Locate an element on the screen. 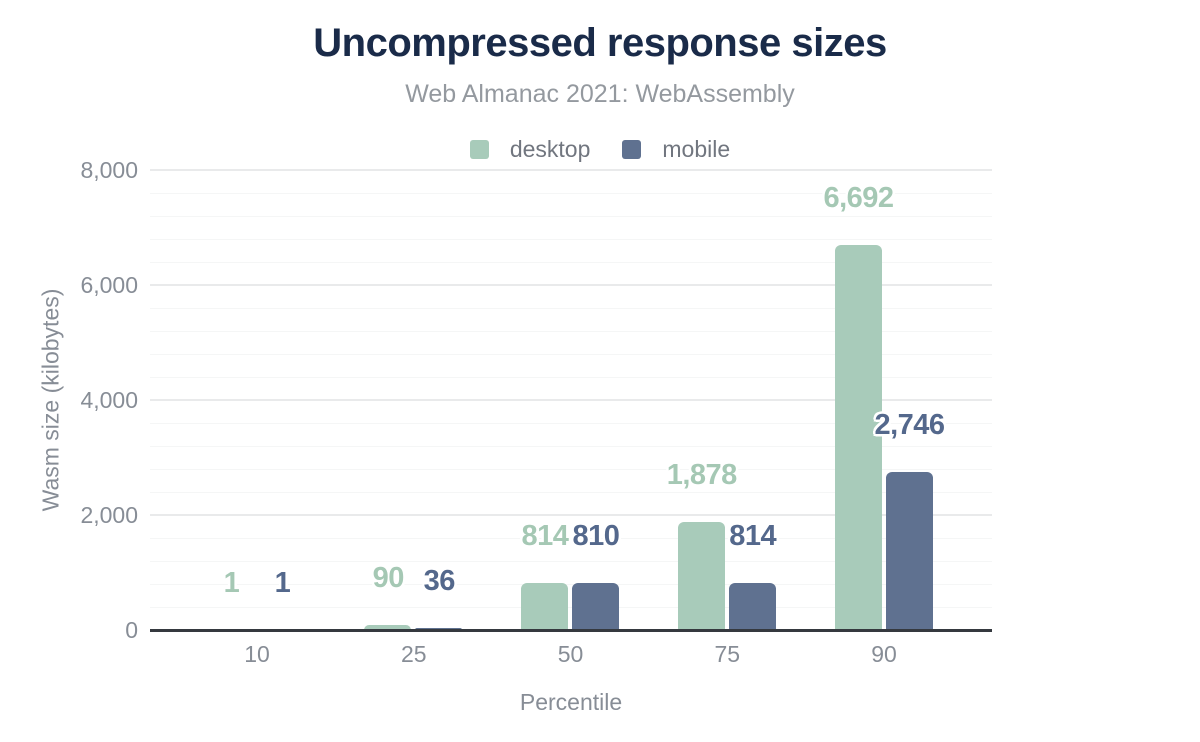  value-label-desktop-p50: 814 is located at coordinates (545, 536).